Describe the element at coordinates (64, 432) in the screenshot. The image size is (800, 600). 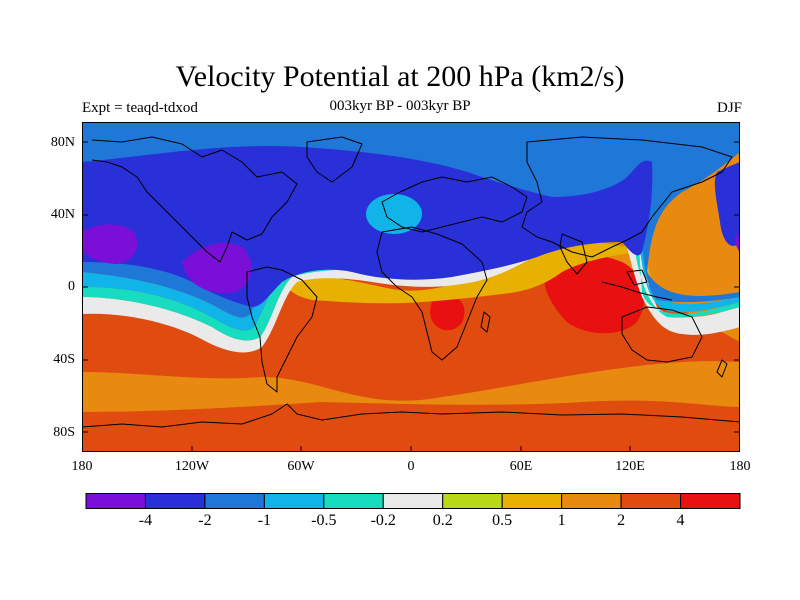
I see `lat-label-80s: 80S` at that location.